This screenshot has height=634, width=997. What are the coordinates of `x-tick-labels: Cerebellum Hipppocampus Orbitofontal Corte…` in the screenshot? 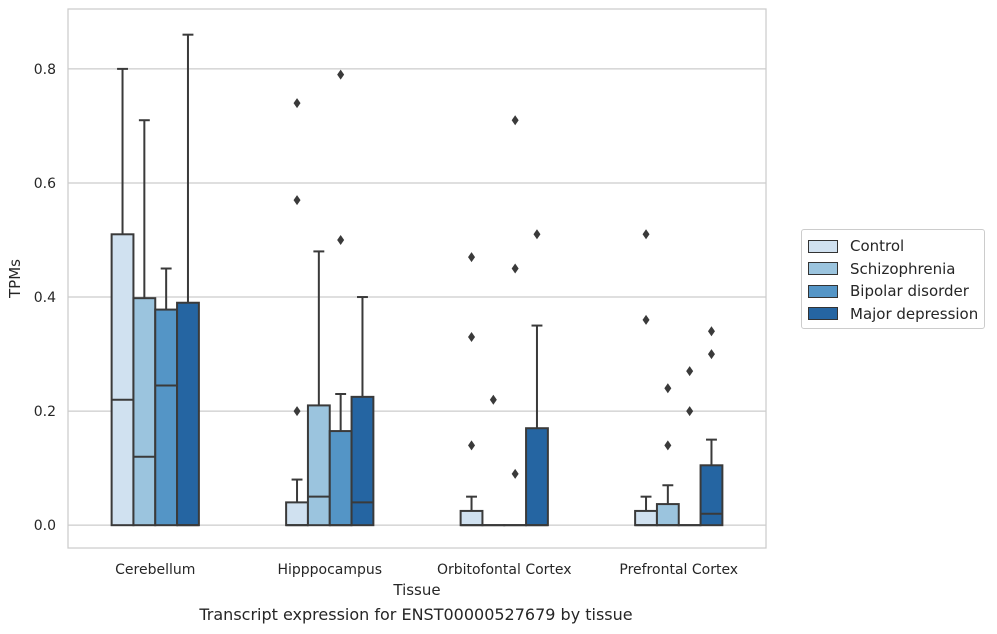 It's located at (426, 570).